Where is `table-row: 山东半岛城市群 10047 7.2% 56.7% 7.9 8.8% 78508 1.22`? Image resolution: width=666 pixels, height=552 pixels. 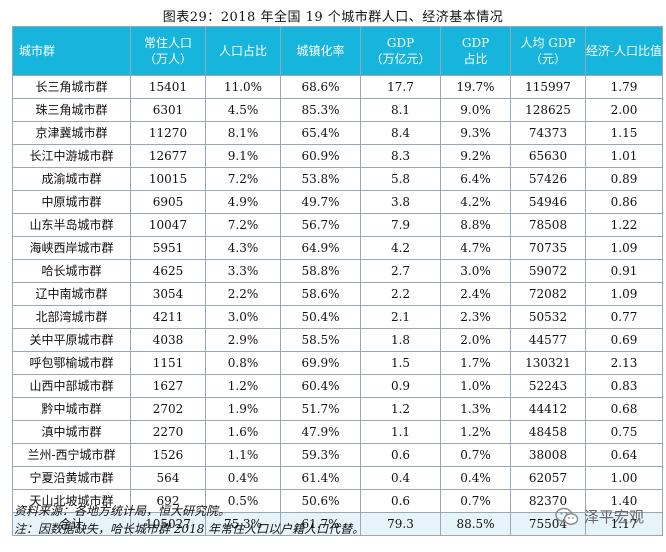 table-row: 山东半岛城市群 10047 7.2% 56.7% 7.9 8.8% 78508 1.22 is located at coordinates (337, 225).